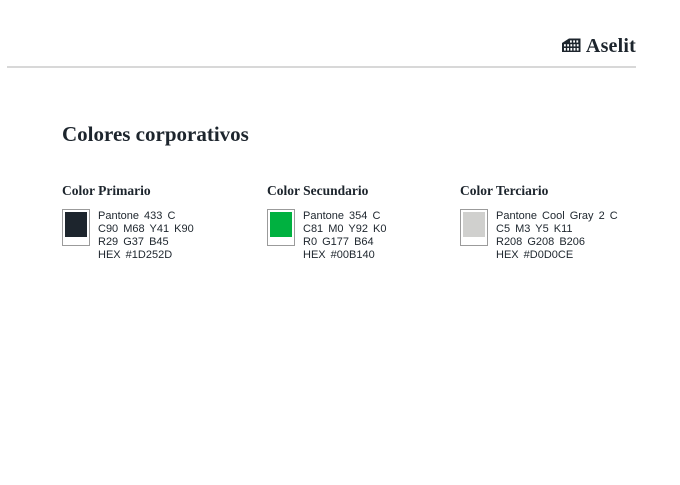  What do you see at coordinates (541, 242) in the screenshot?
I see `spec-rgb: R208 G208 B206` at bounding box center [541, 242].